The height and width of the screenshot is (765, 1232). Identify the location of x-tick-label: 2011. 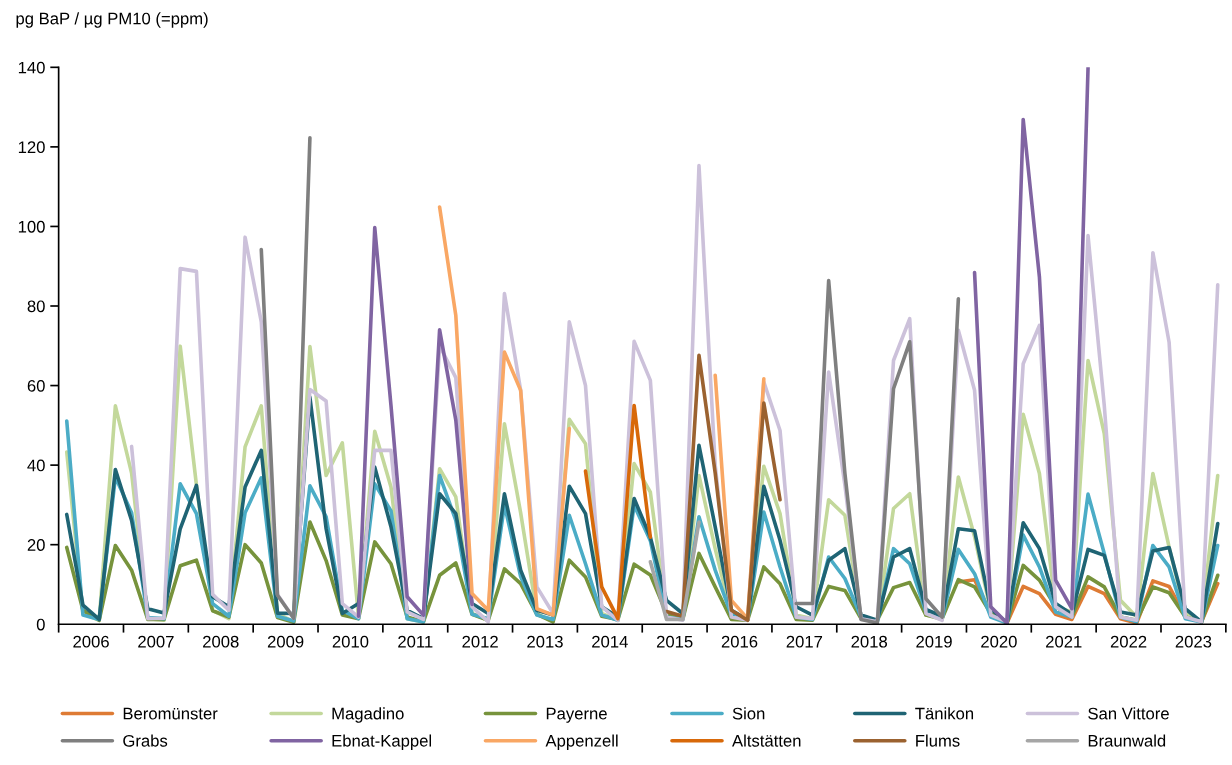
(415, 641).